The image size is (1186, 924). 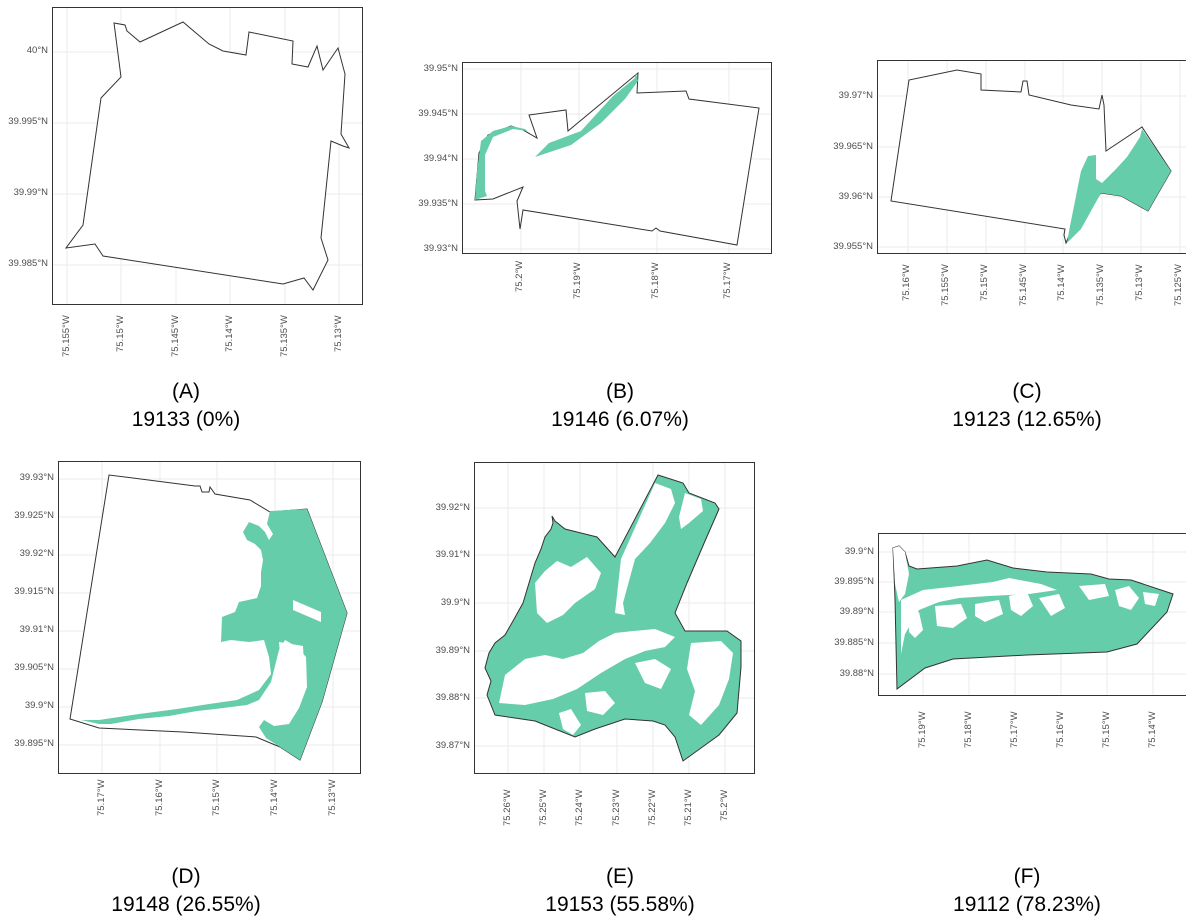 What do you see at coordinates (1027, 876) in the screenshot?
I see `panel-letter: (F)` at bounding box center [1027, 876].